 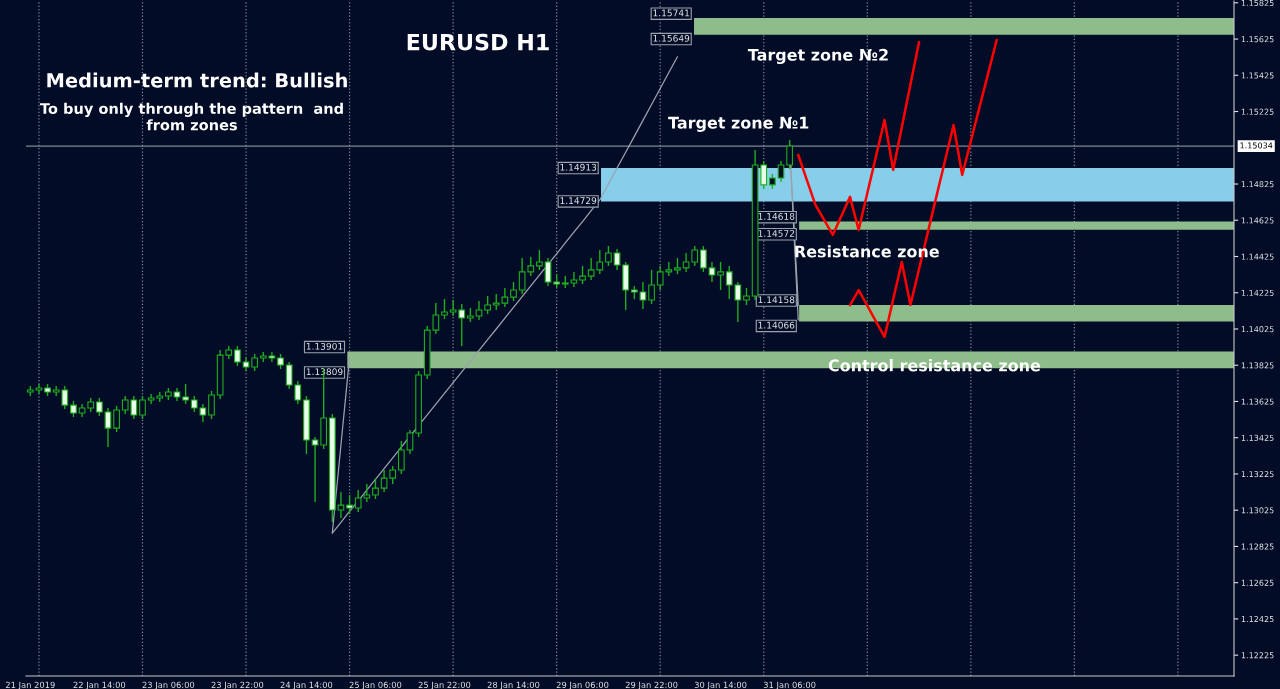 What do you see at coordinates (375, 685) in the screenshot?
I see `x-tick-label: 25 Jan 06:00` at bounding box center [375, 685].